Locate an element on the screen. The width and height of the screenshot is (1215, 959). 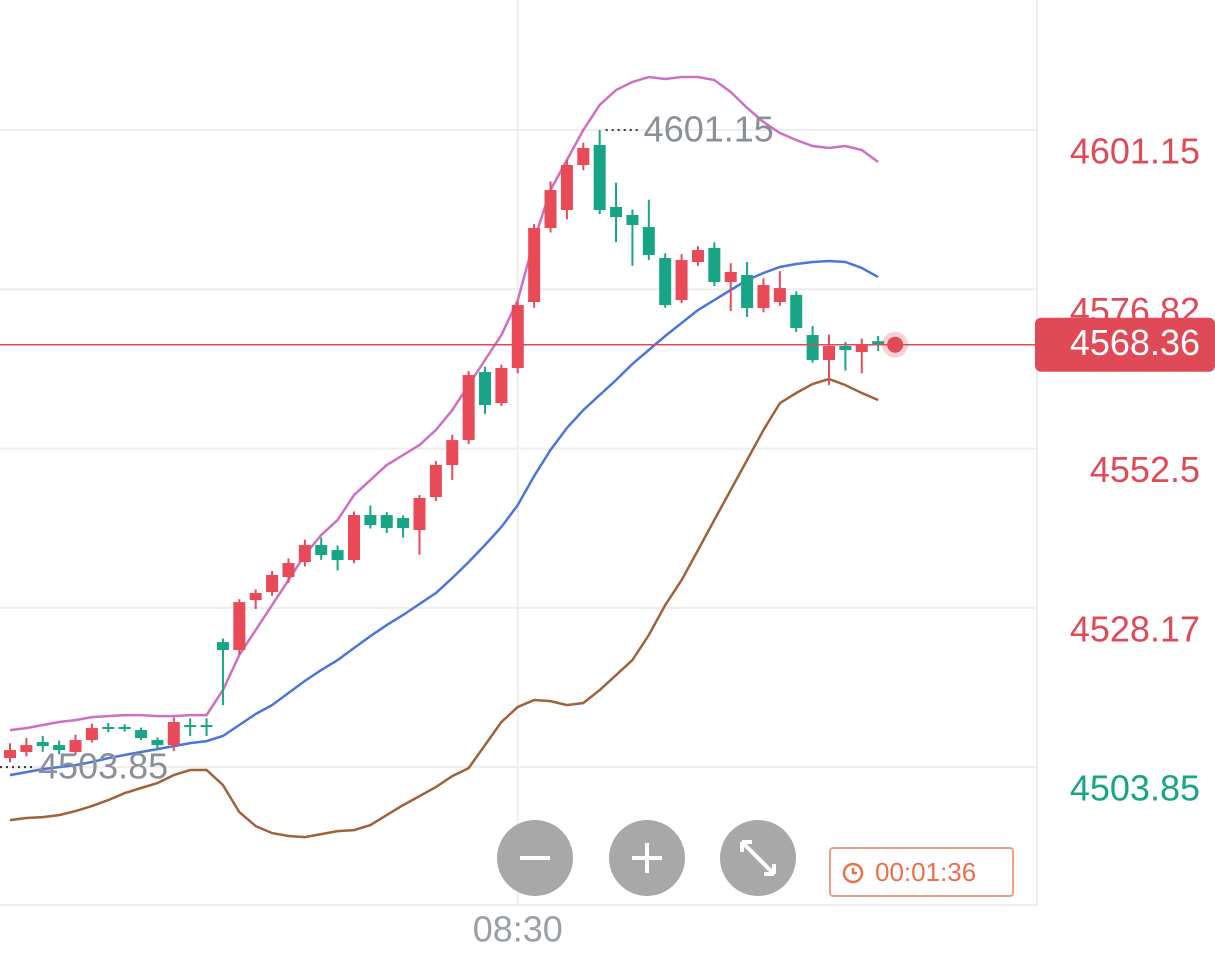
y-tick-label: 4528.17 is located at coordinates (1135, 628).